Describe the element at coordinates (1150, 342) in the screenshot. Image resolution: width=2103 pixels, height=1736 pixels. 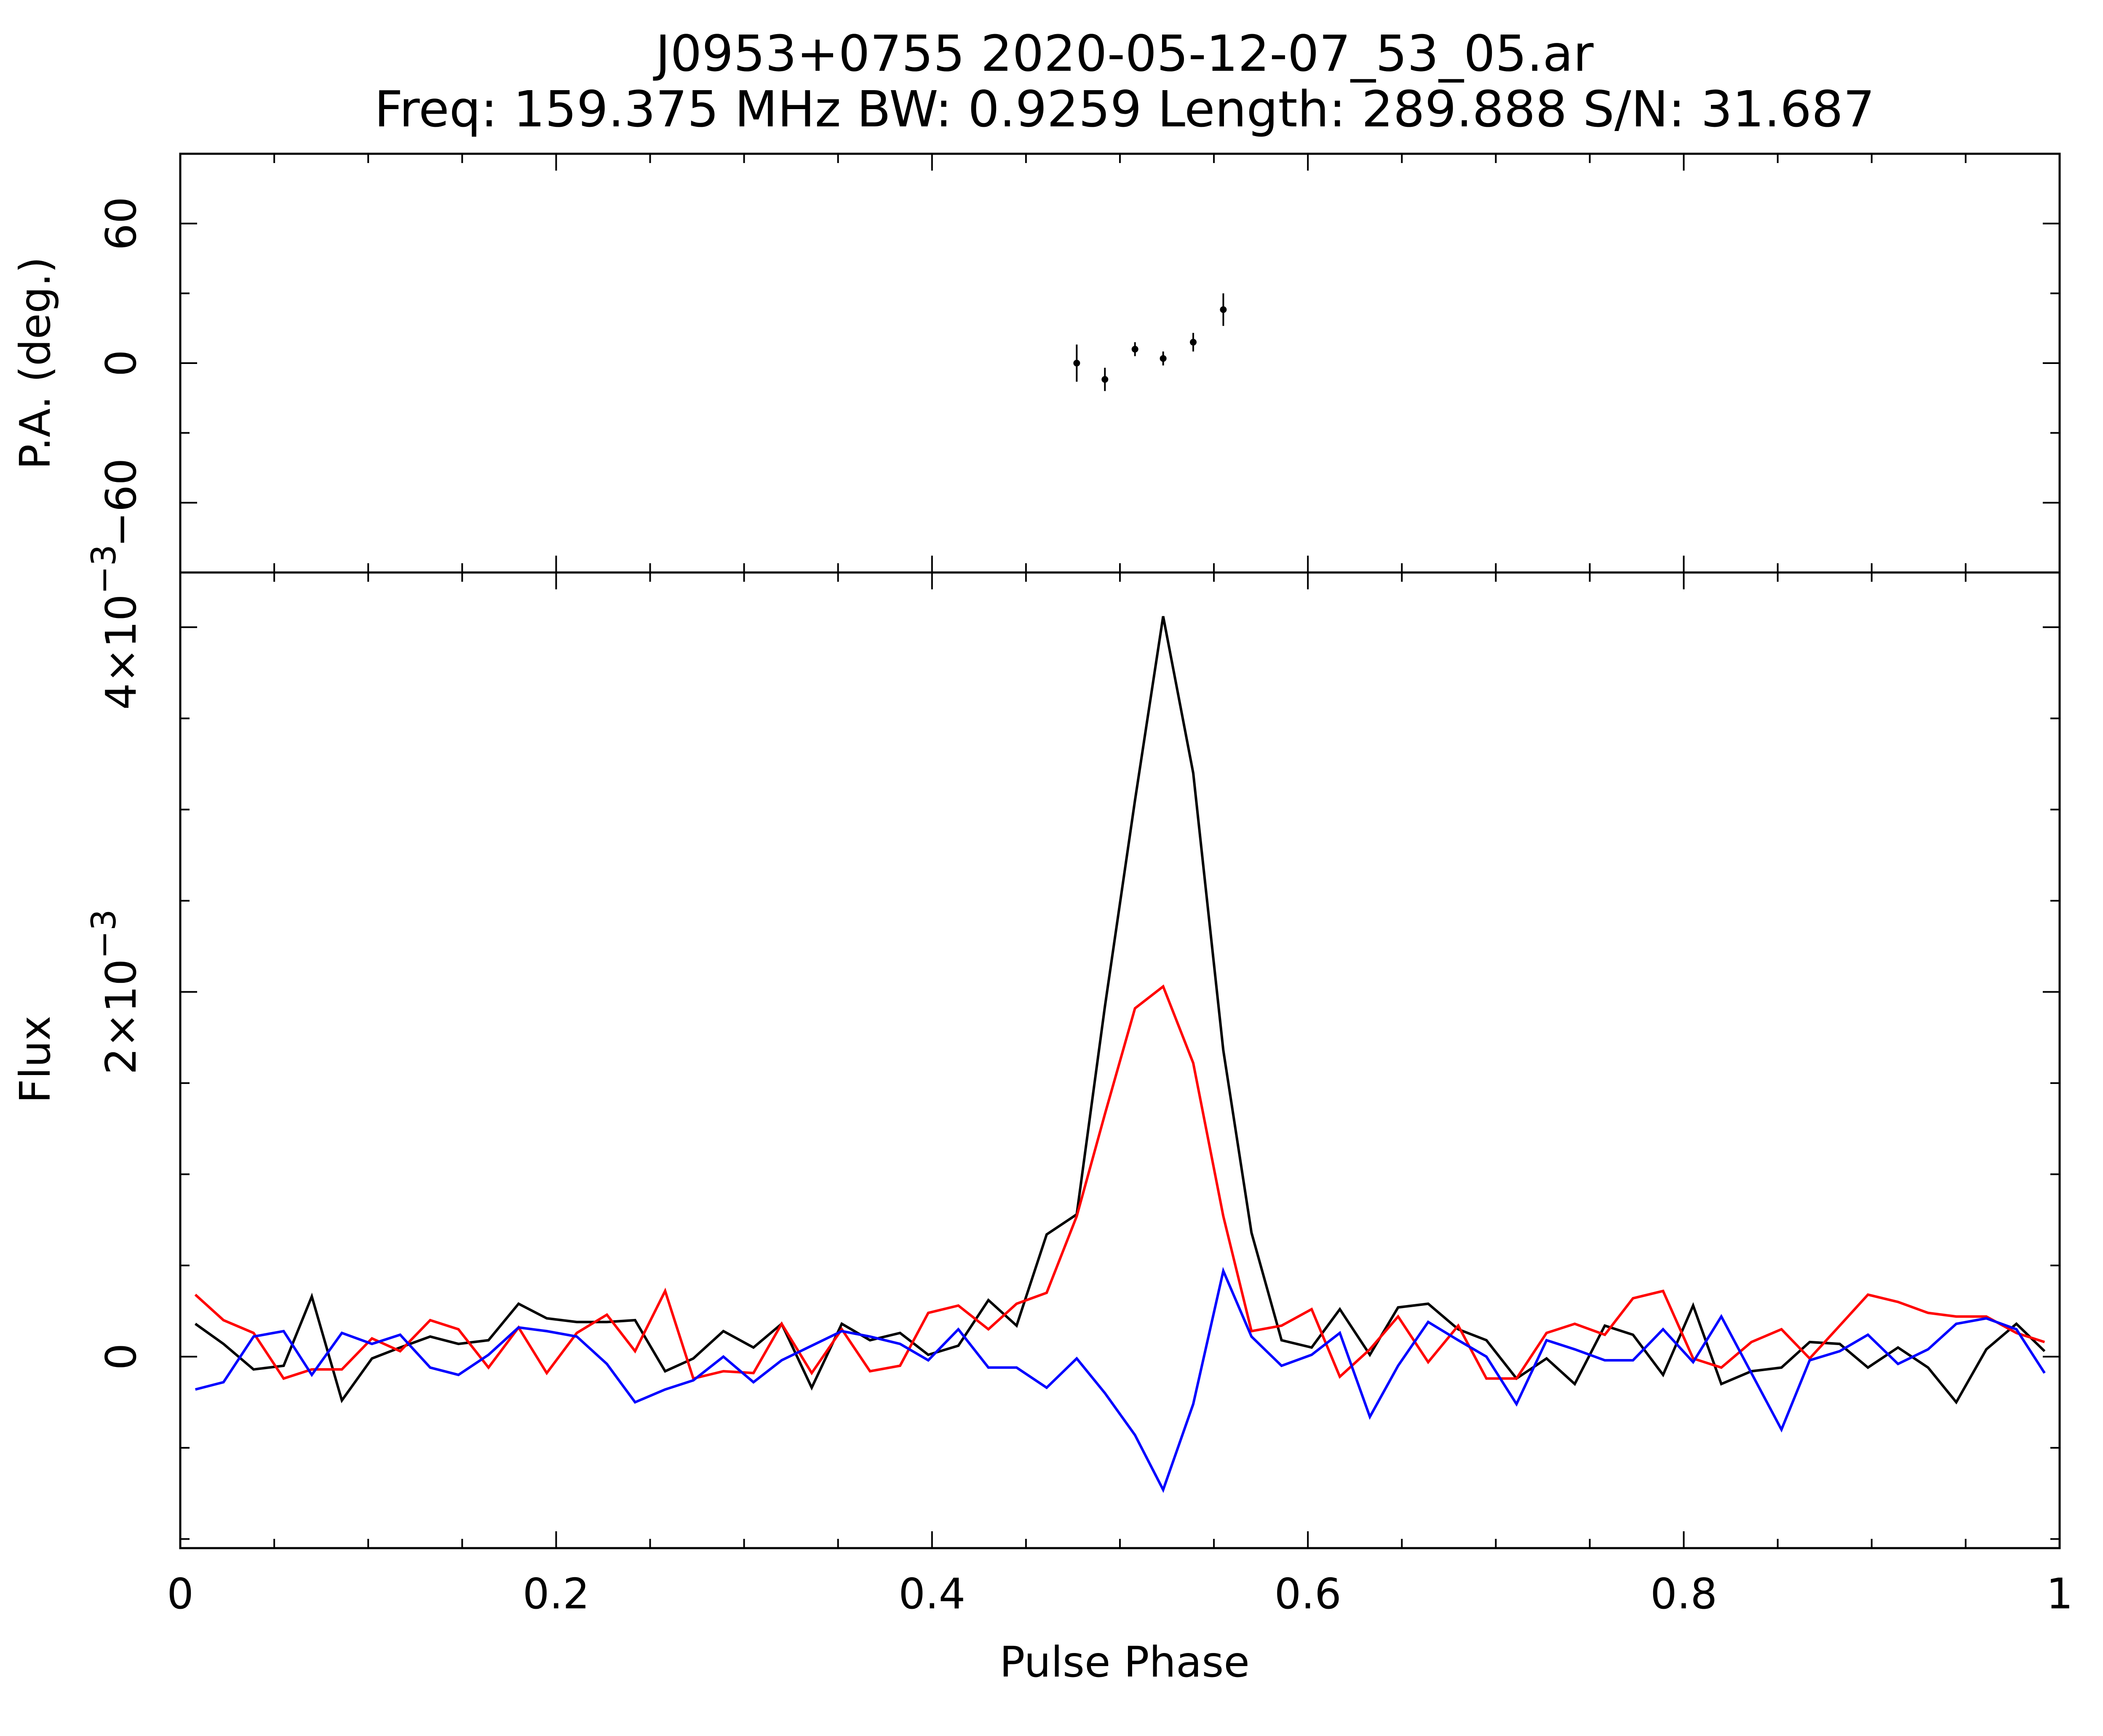
I see `pa-data-points` at that location.